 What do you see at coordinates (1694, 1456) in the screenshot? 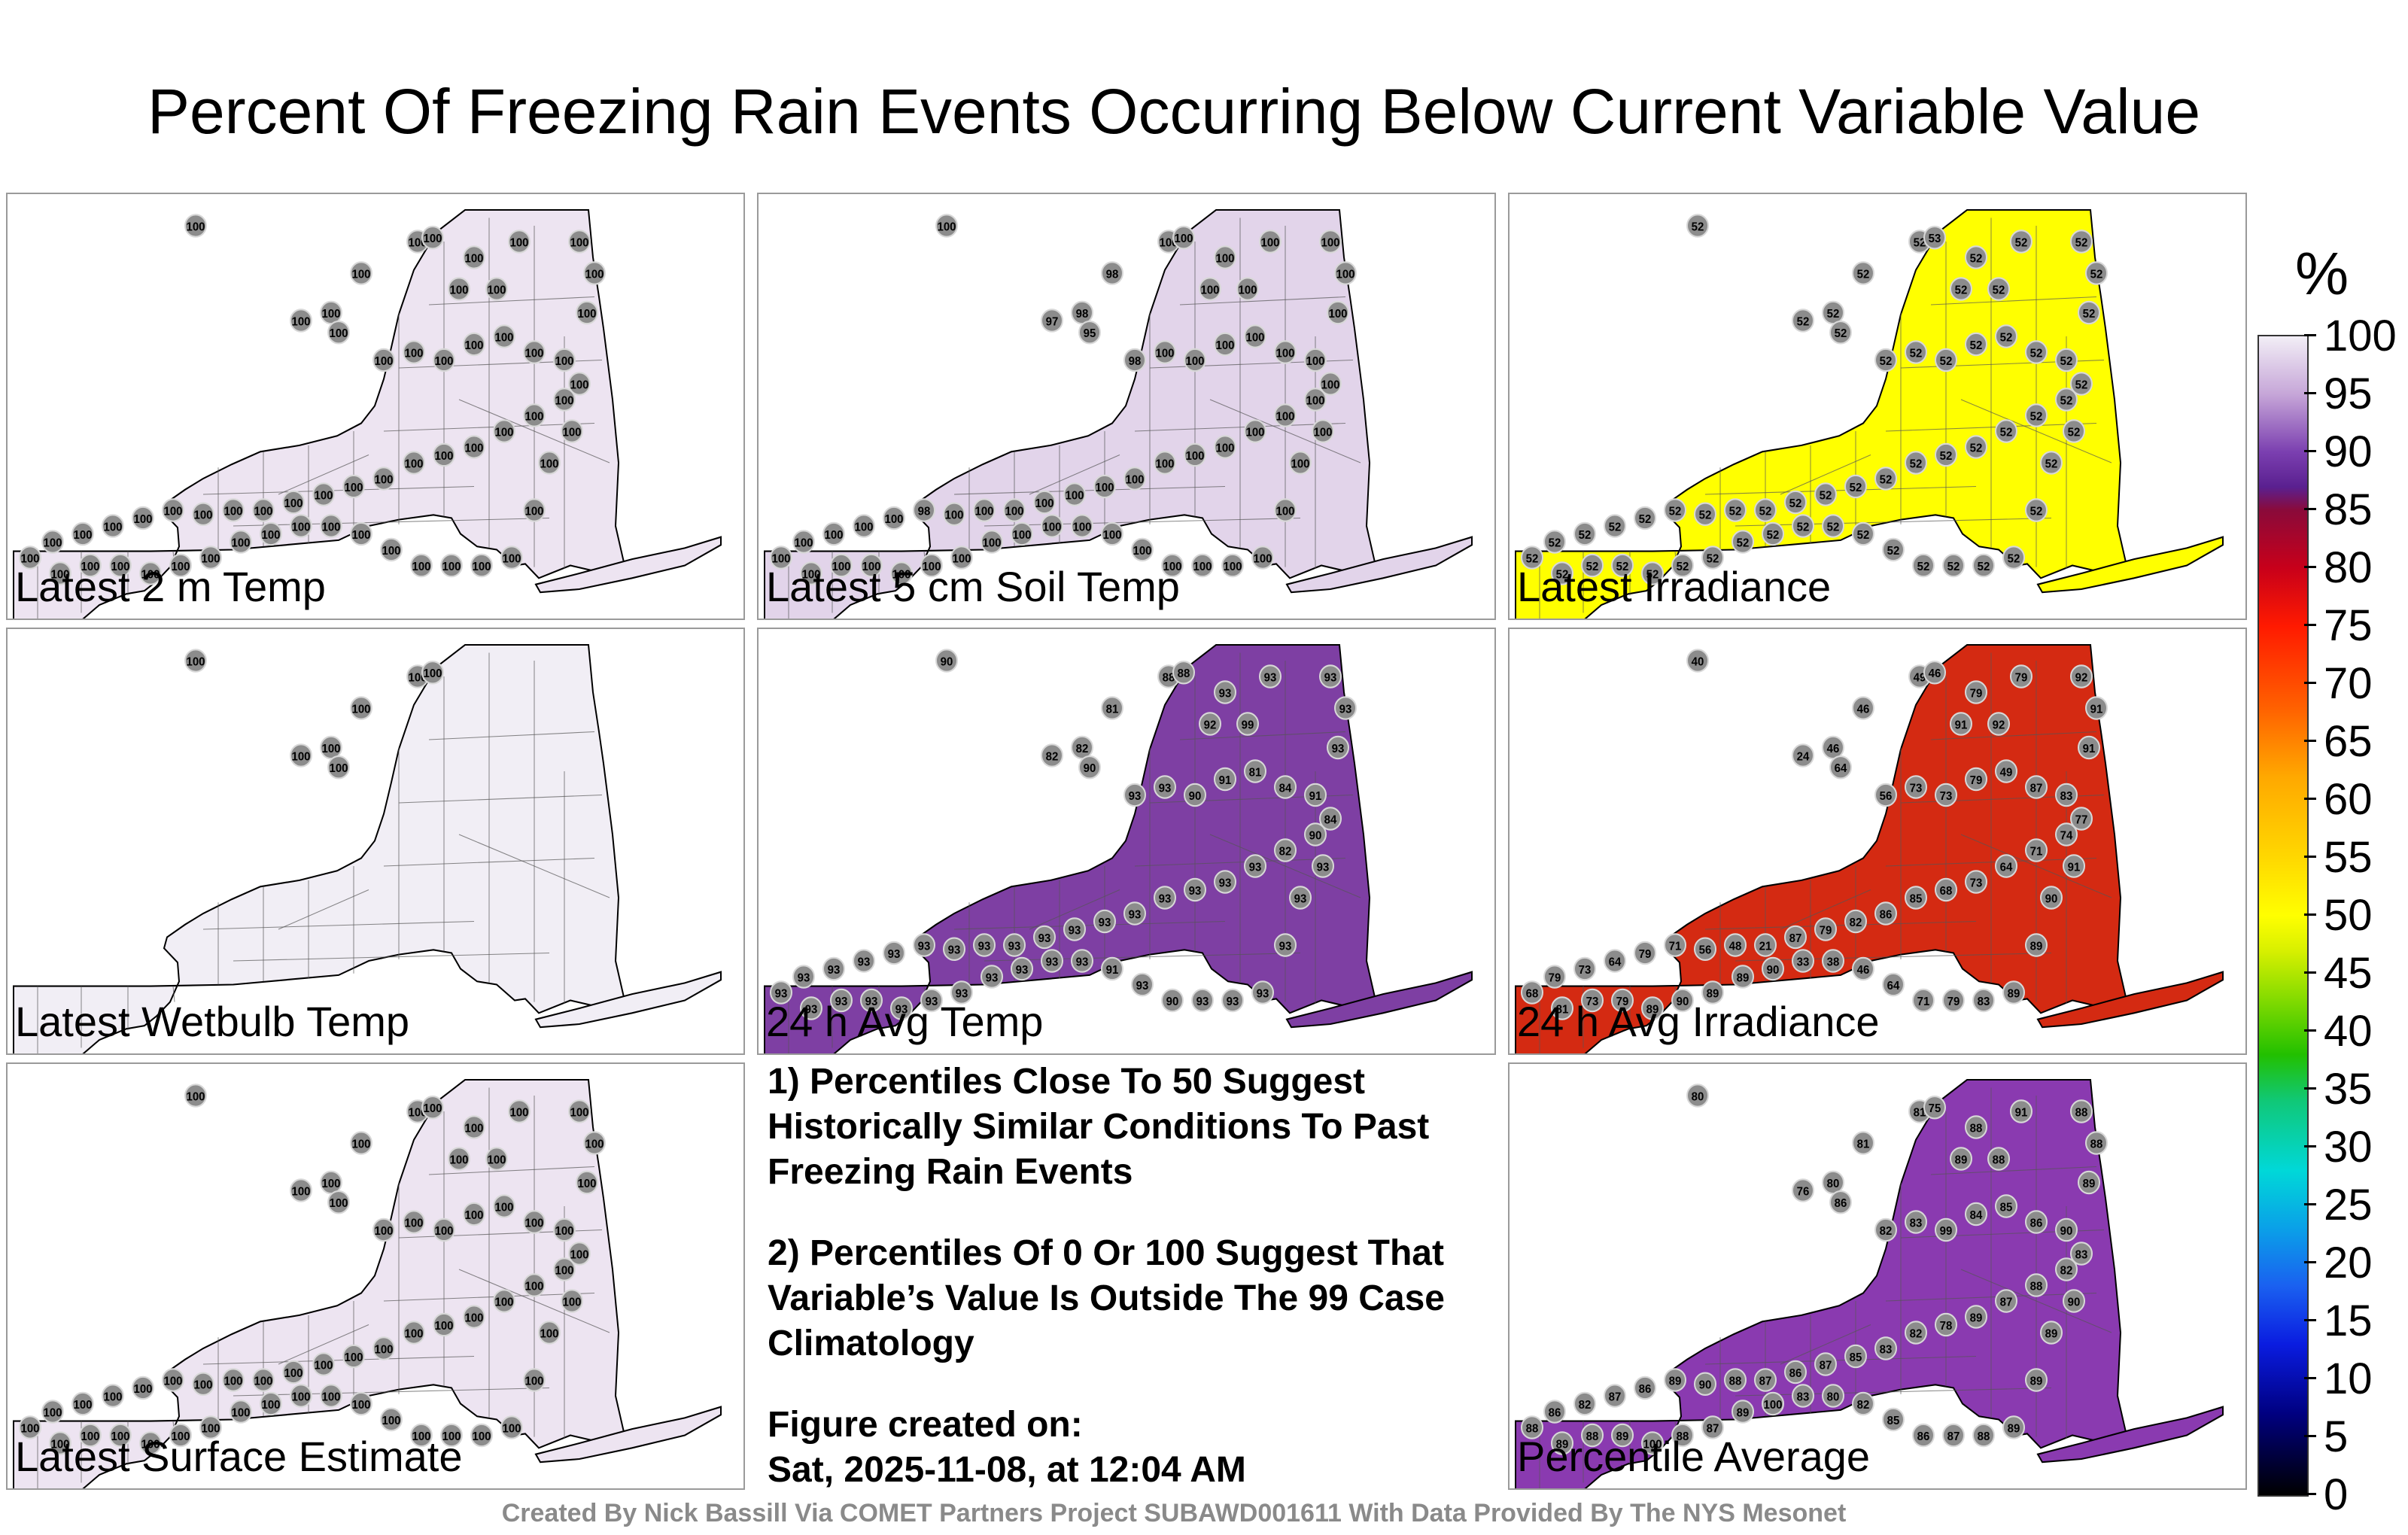
I see `panel-label: Percentile Average` at bounding box center [1694, 1456].